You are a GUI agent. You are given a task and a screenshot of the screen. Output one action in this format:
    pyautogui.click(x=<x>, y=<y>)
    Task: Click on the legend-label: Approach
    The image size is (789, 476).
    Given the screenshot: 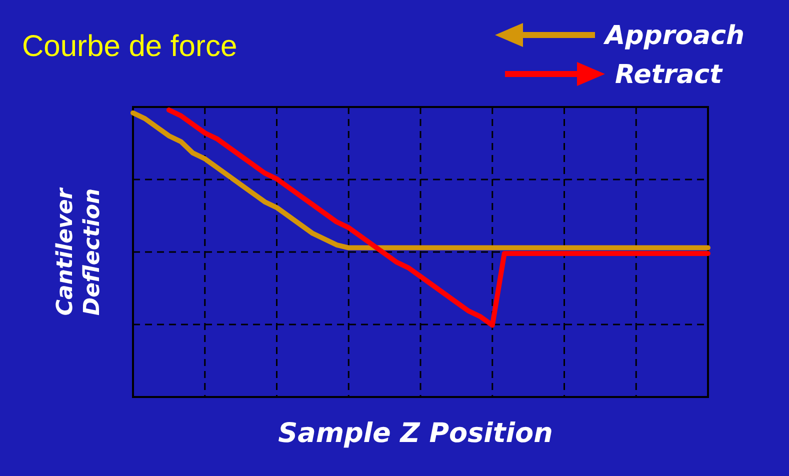 What is the action you would take?
    pyautogui.click(x=673, y=36)
    